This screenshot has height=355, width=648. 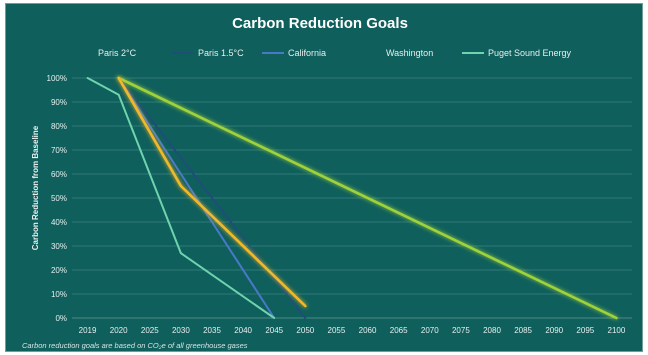 What do you see at coordinates (59, 246) in the screenshot?
I see `y-tick-label: 30%` at bounding box center [59, 246].